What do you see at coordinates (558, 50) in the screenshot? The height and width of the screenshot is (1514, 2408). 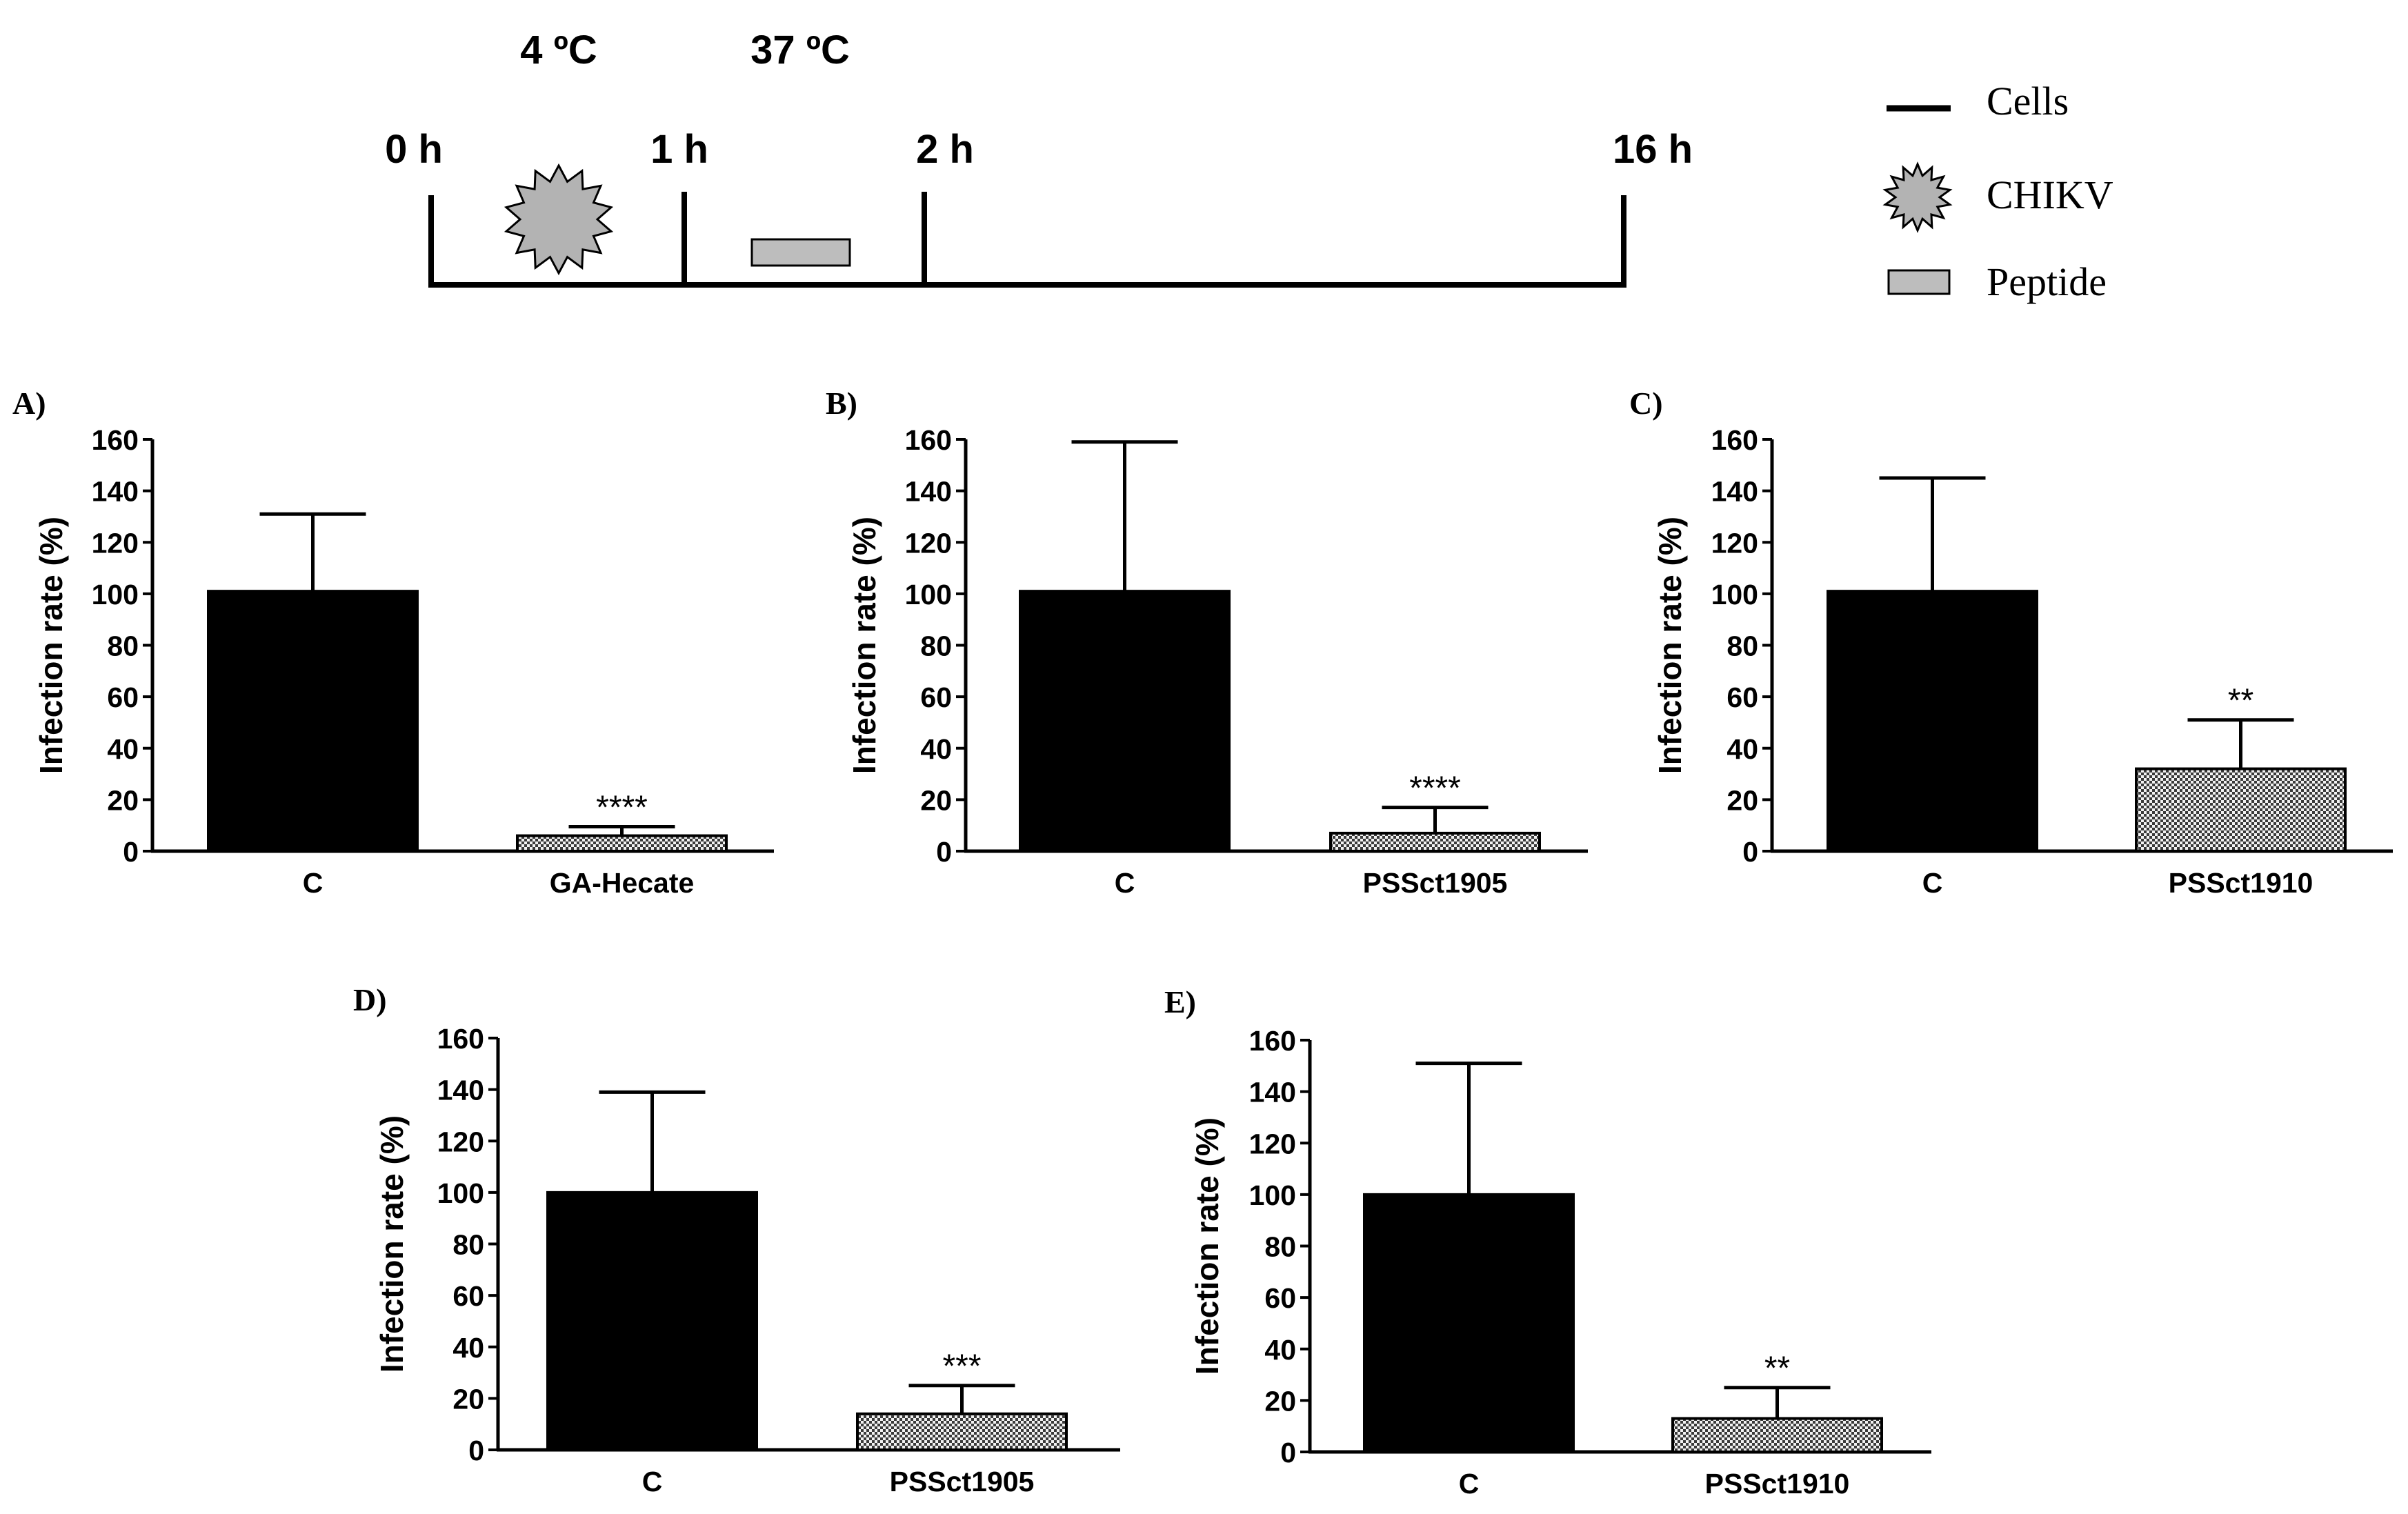 I see `temp-label-4c: 4 ºC` at bounding box center [558, 50].